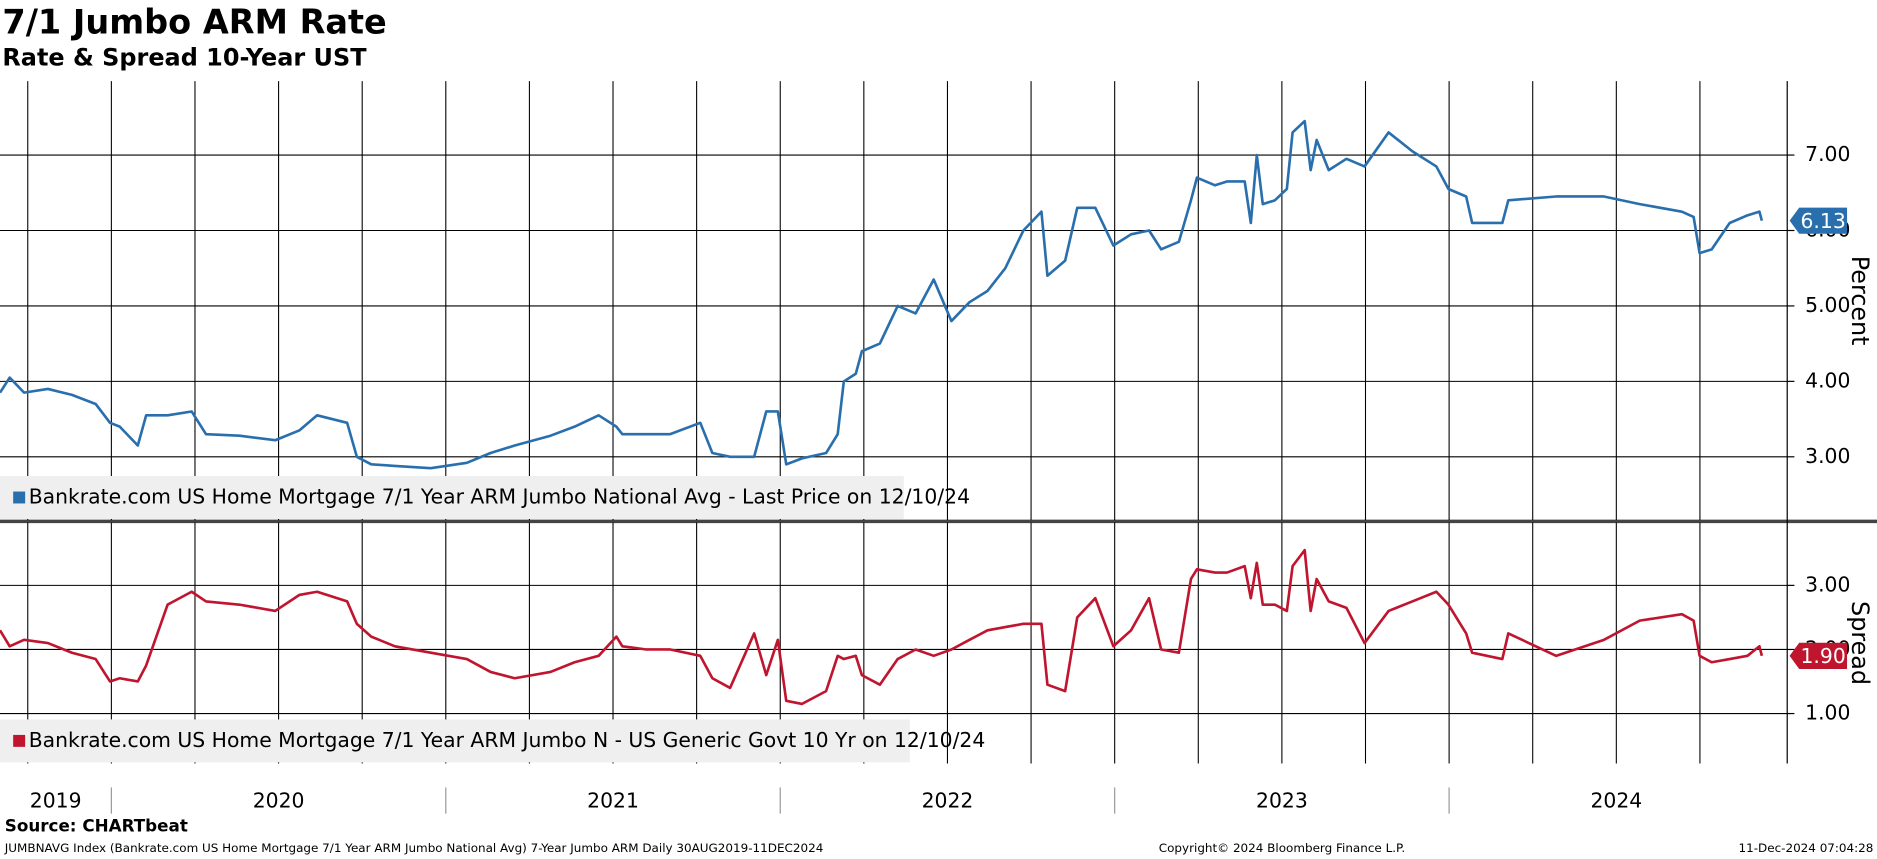 The height and width of the screenshot is (859, 1877). Describe the element at coordinates (279, 801) in the screenshot. I see `x-tick-label: 2020` at that location.